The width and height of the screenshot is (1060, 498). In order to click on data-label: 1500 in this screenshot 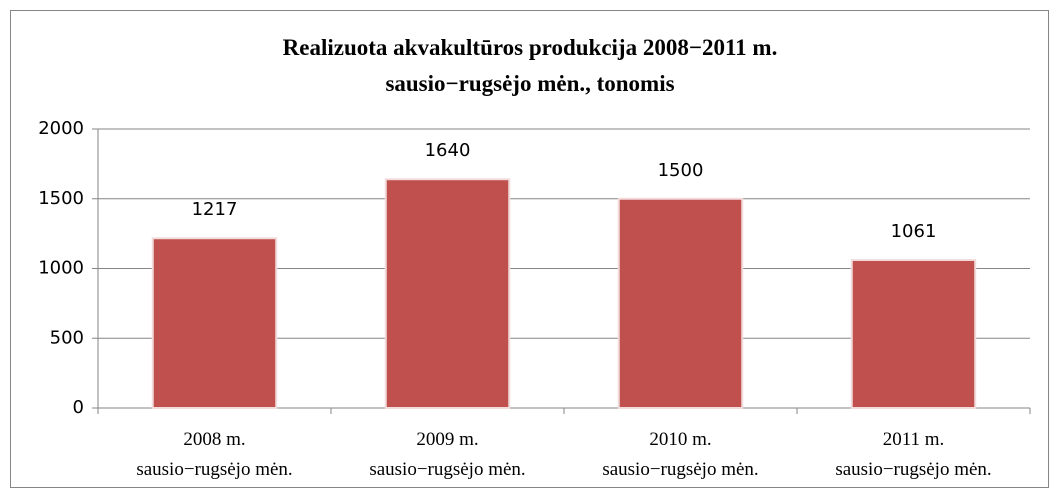, I will do `click(681, 170)`.